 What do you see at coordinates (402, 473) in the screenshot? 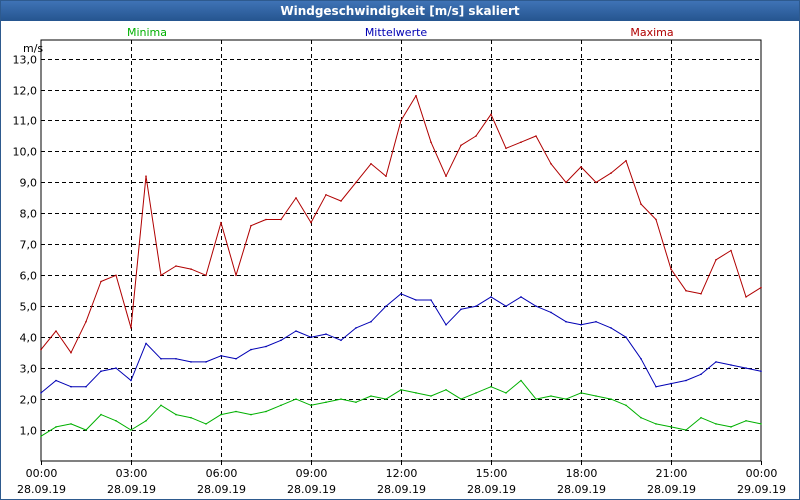
I see `x-tick-time: 12:00` at bounding box center [402, 473].